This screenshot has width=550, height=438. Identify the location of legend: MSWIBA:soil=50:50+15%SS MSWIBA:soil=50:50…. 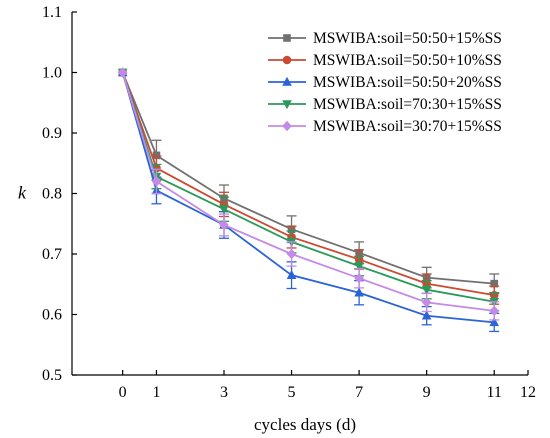
(385, 82).